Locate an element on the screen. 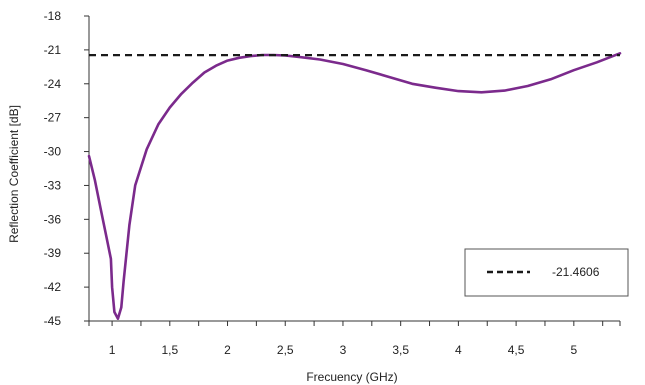 The image size is (645, 385). y-tick-label: -42 is located at coordinates (53, 287).